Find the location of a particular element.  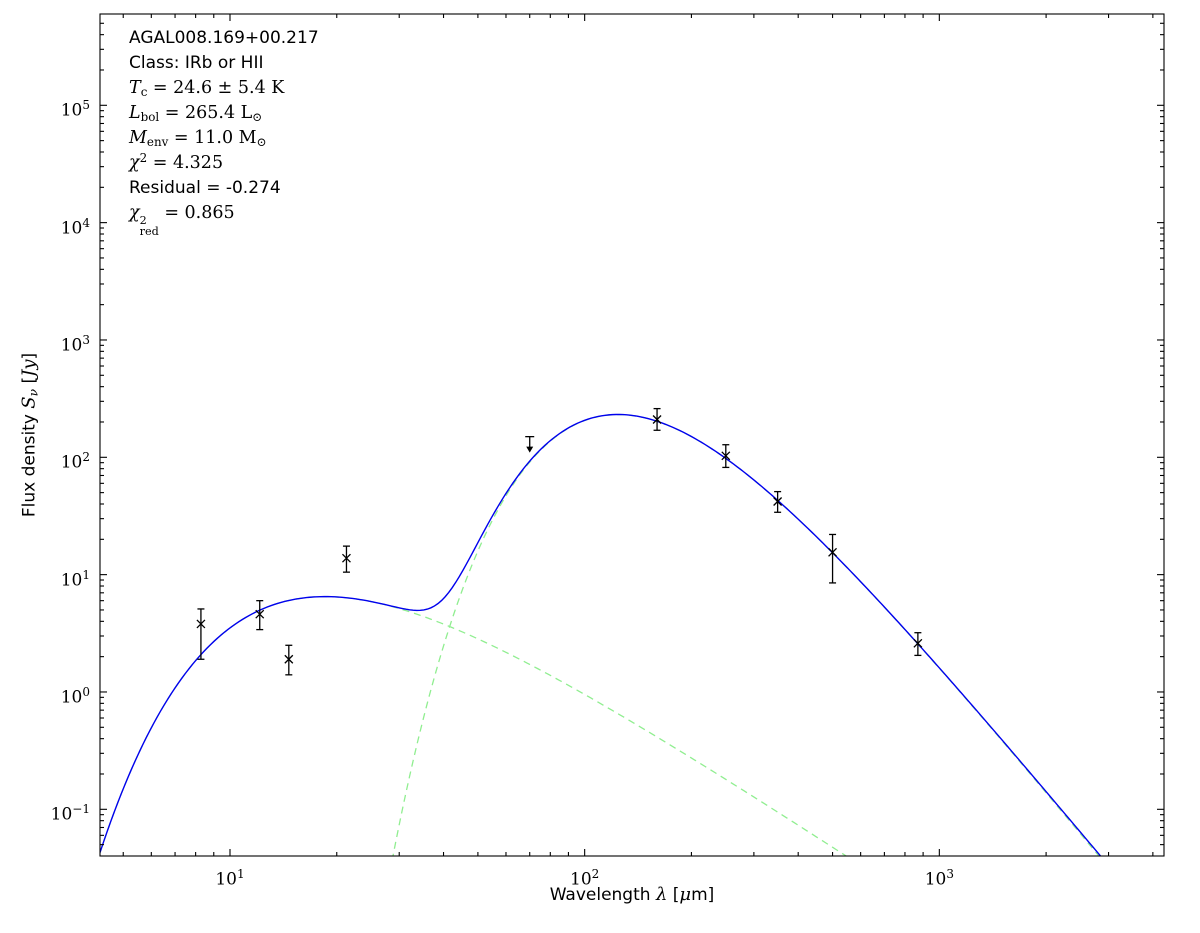

text-segment: T is located at coordinates (135, 88).